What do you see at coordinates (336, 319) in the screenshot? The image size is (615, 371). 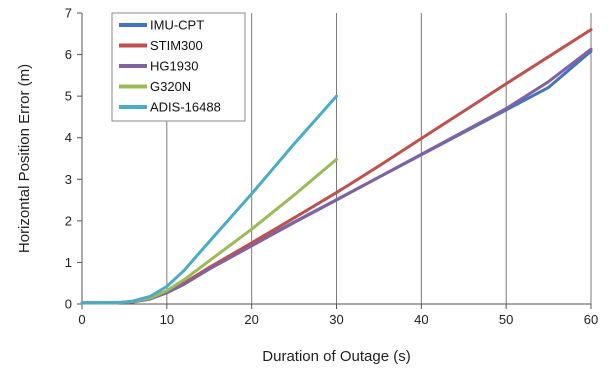 I see `x-tick-label-3: 30` at bounding box center [336, 319].